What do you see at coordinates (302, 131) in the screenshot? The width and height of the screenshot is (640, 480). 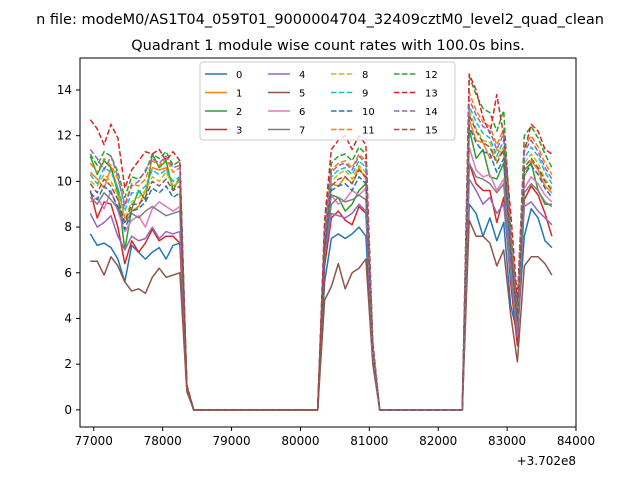 I see `legend-label-7: 7` at bounding box center [302, 131].